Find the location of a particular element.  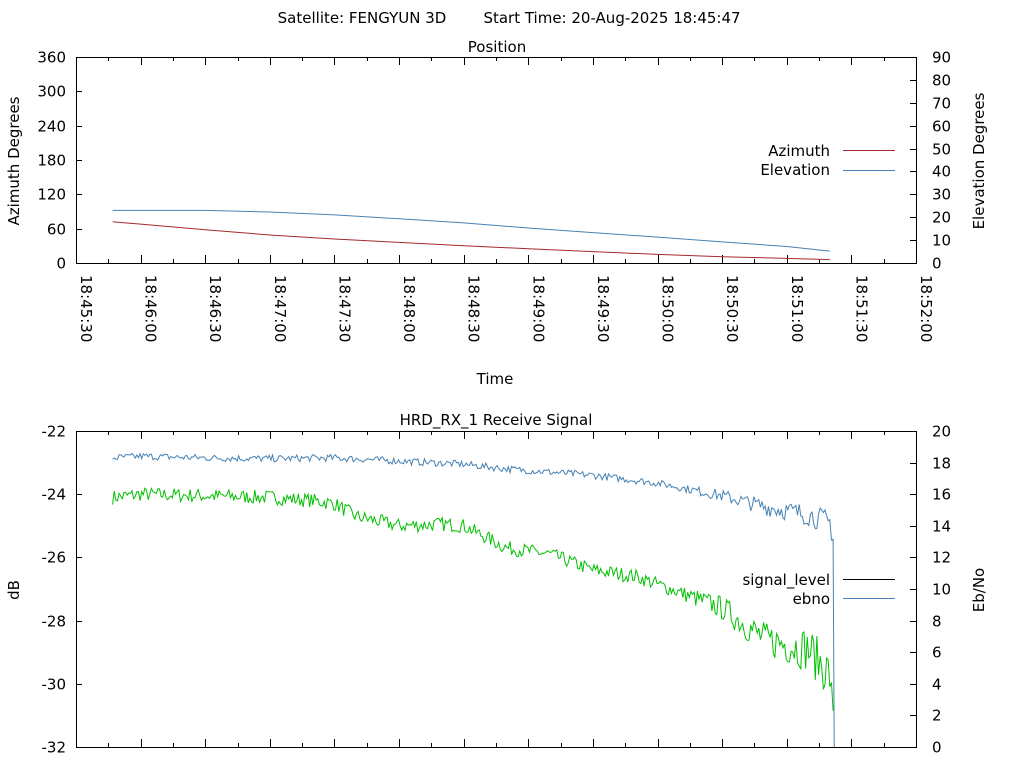

x-tick-label: 18:47:30 is located at coordinates (344, 308).